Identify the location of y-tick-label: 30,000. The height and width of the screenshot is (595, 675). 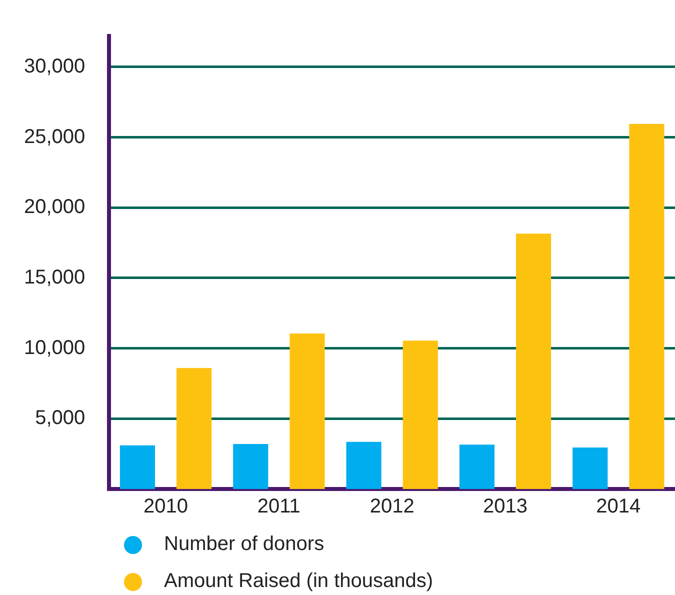
(55, 66).